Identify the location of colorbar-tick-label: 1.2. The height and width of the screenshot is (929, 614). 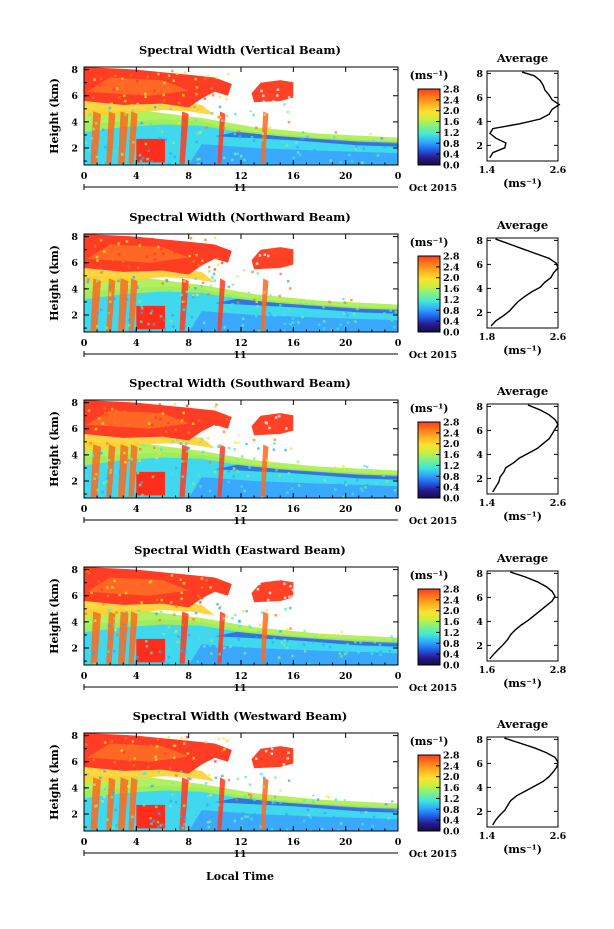
(451, 133).